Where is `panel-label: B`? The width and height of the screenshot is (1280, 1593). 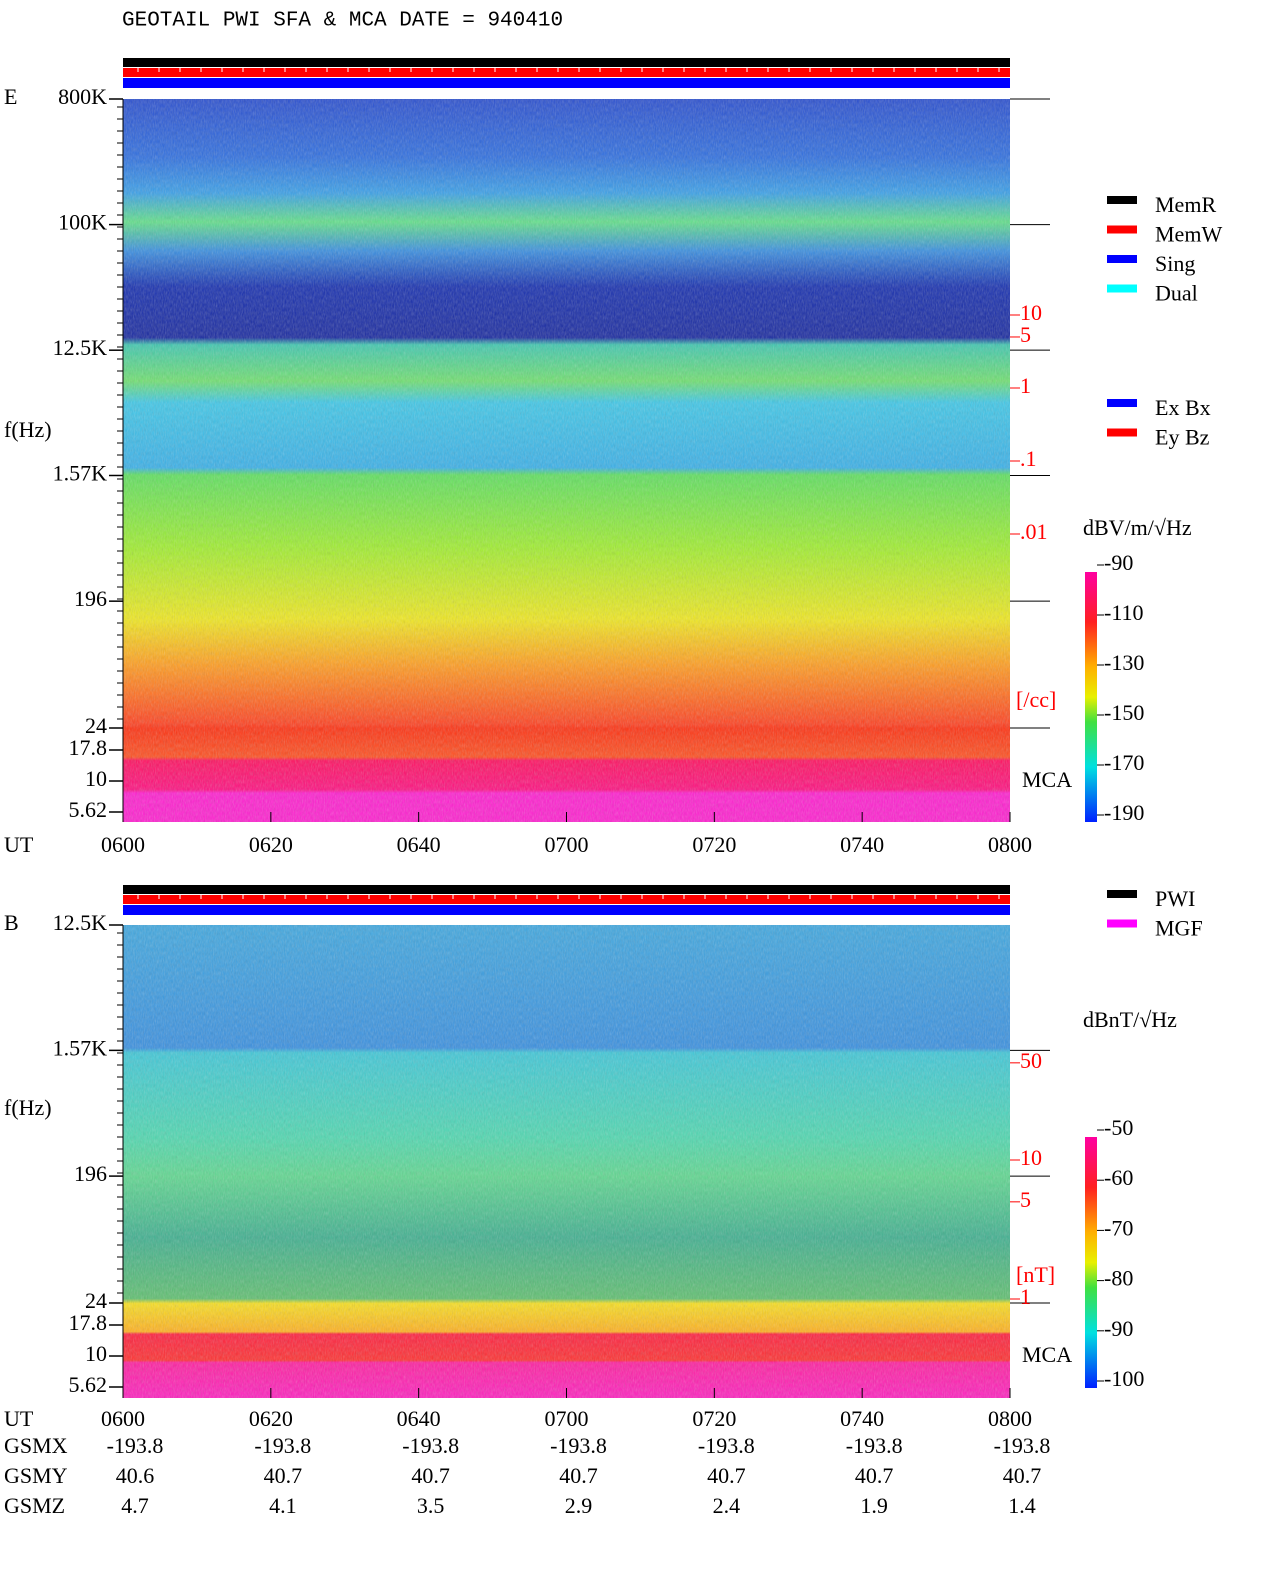 panel-label: B is located at coordinates (11, 922).